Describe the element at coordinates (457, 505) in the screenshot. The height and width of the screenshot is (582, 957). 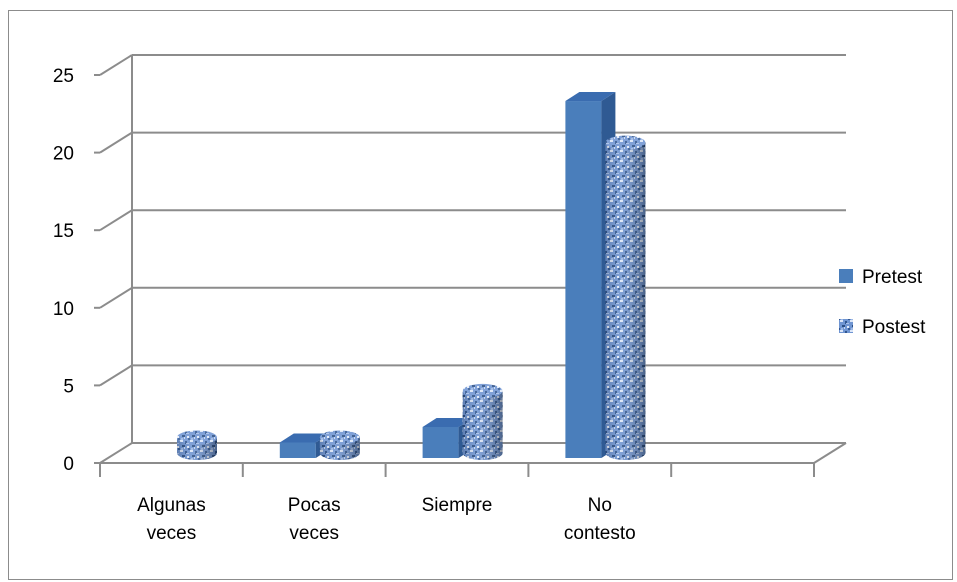
I see `x-category-label: Siempre` at that location.